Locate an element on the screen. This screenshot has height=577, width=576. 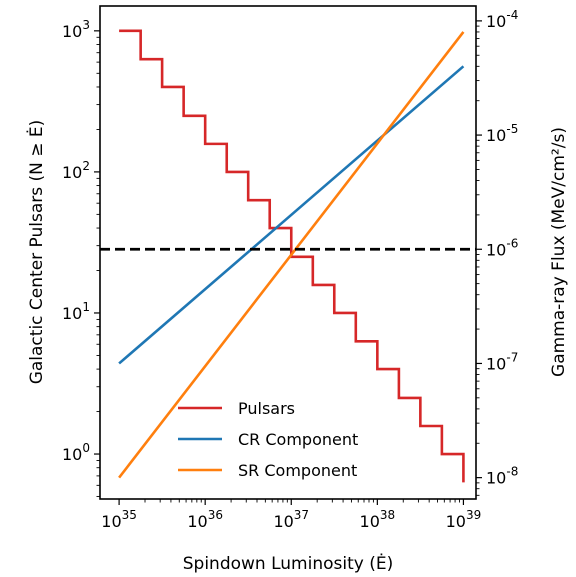
x-tick-label: 1035 is located at coordinates (119, 519).